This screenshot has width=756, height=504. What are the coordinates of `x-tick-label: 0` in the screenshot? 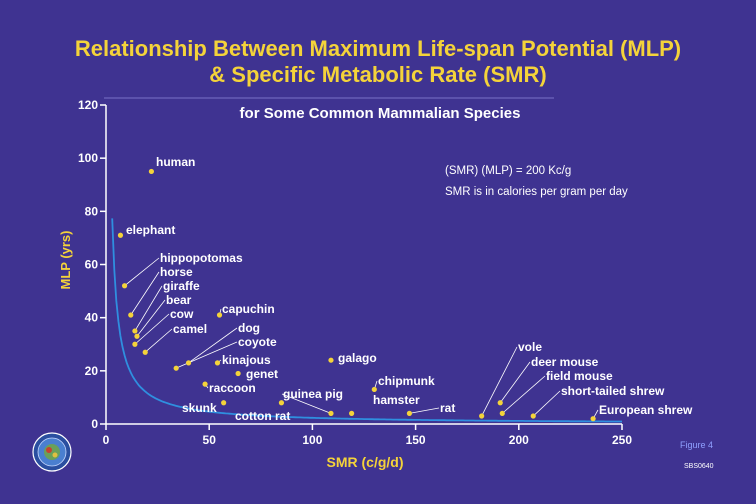 It's located at (106, 440).